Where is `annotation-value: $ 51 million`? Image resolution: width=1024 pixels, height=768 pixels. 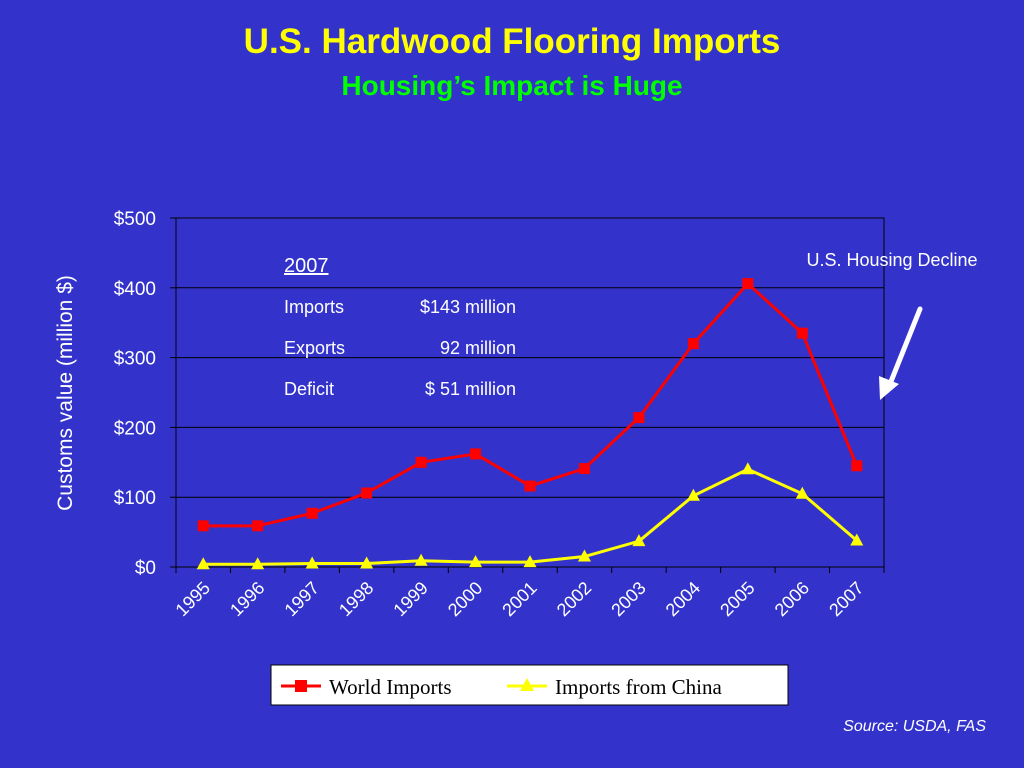
annotation-value: $ 51 million is located at coordinates (470, 389).